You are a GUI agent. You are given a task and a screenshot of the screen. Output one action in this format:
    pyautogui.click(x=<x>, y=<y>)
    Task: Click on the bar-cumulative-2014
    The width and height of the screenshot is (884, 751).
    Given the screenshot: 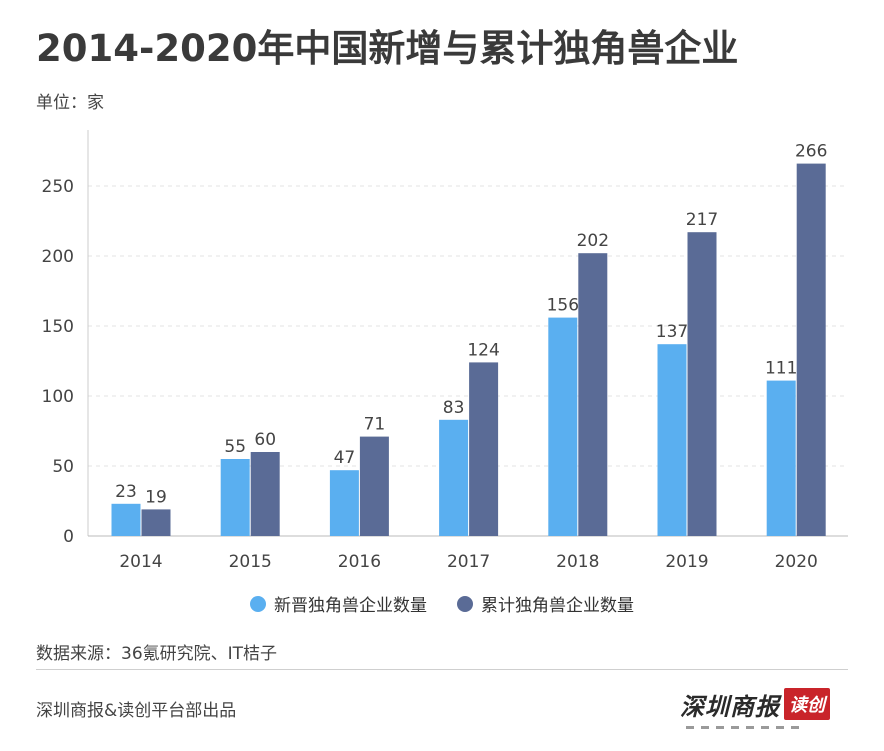 What is the action you would take?
    pyautogui.click(x=156, y=522)
    